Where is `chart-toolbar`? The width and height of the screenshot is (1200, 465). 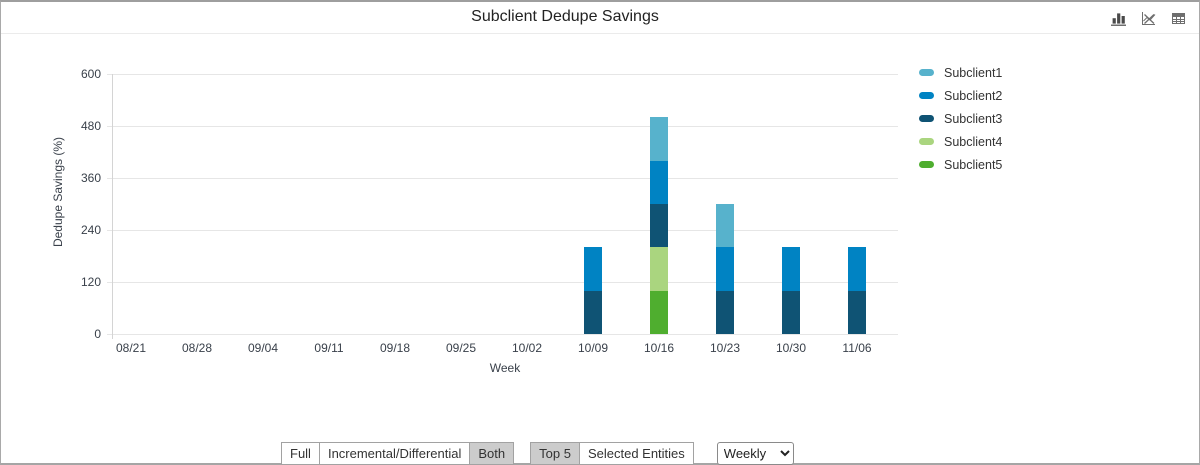
chart-toolbar is located at coordinates (1148, 18).